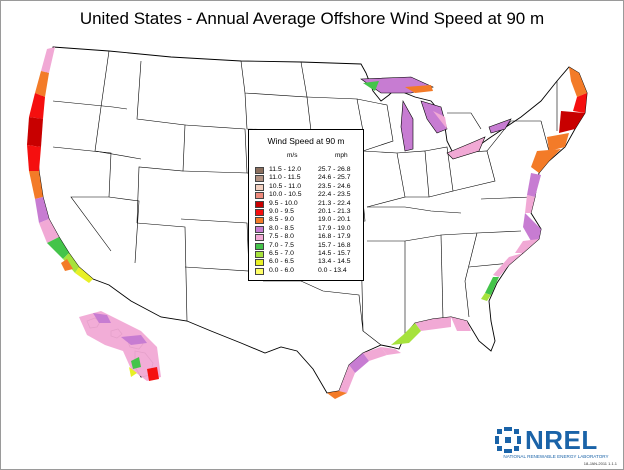 The image size is (624, 470). I want to click on legend-row: 10.5 - 11.0 23.5 - 24.6, so click(307, 187).